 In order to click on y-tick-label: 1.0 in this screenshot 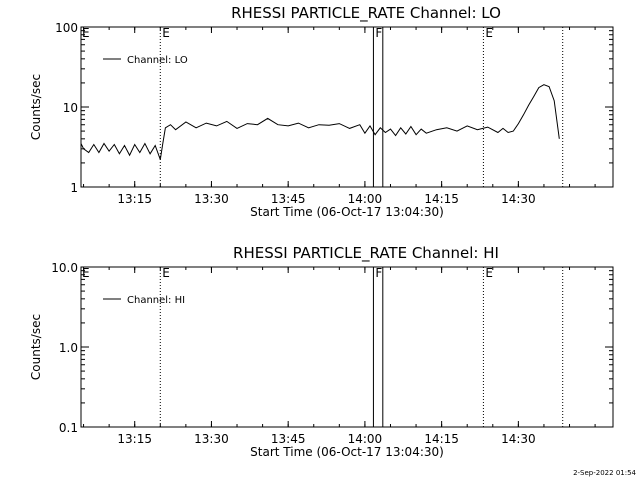, I will do `click(68, 348)`.